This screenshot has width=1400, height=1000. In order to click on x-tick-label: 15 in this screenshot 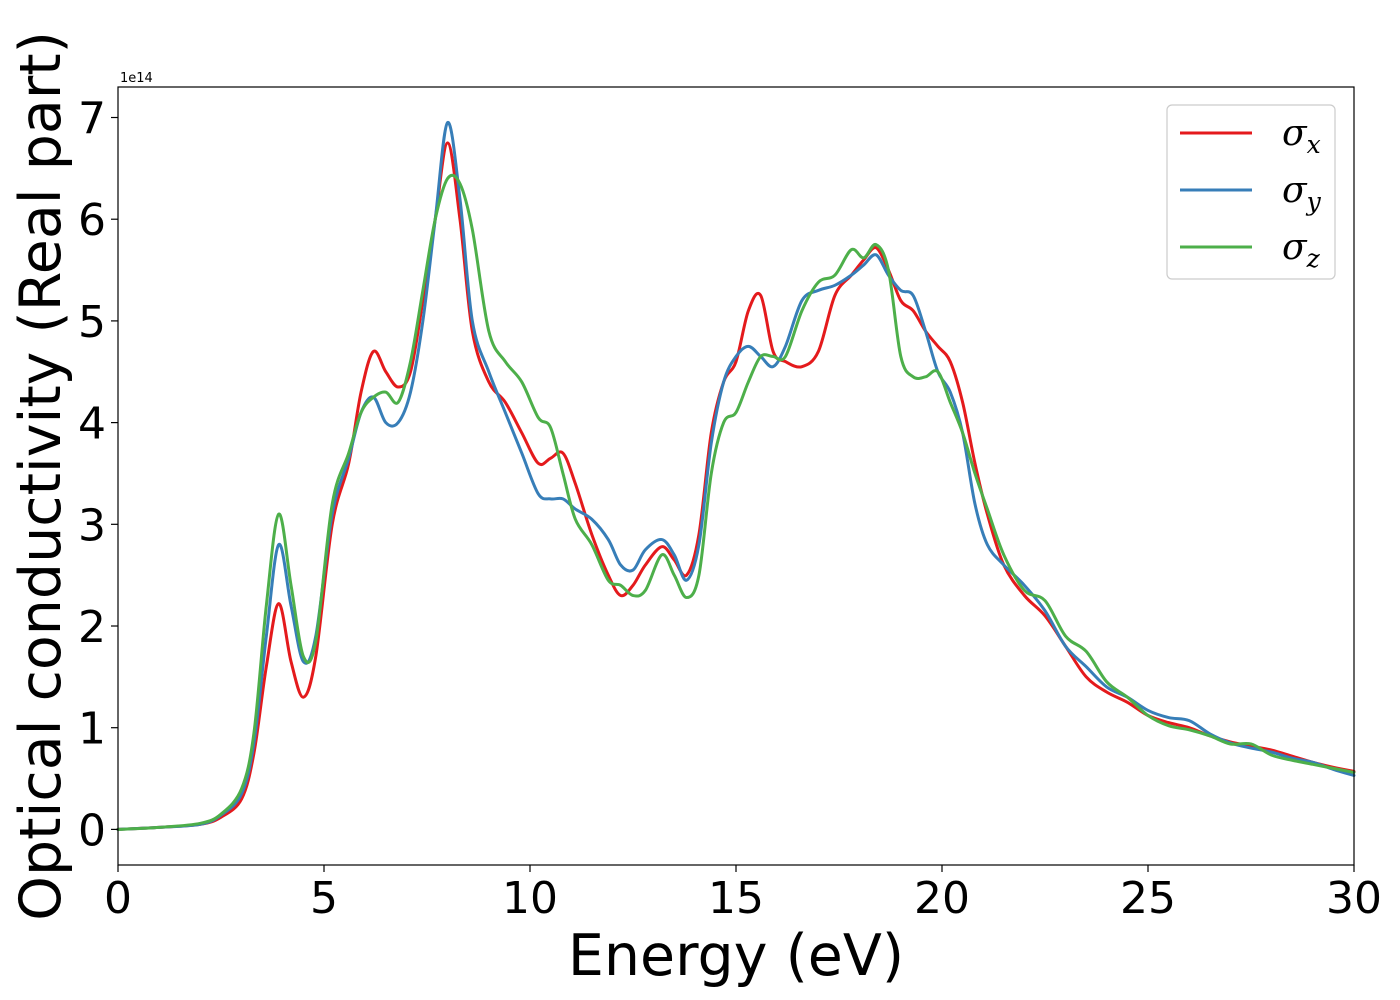, I will do `click(736, 898)`.